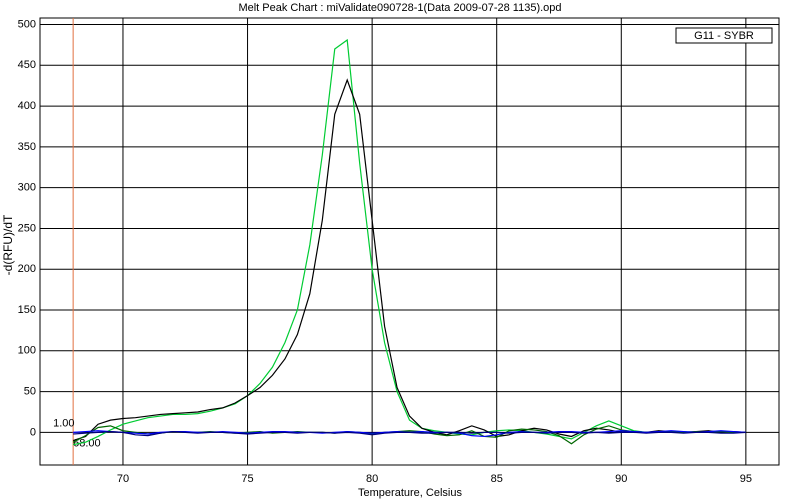  I want to click on y-tick-label: 450, so click(27, 65).